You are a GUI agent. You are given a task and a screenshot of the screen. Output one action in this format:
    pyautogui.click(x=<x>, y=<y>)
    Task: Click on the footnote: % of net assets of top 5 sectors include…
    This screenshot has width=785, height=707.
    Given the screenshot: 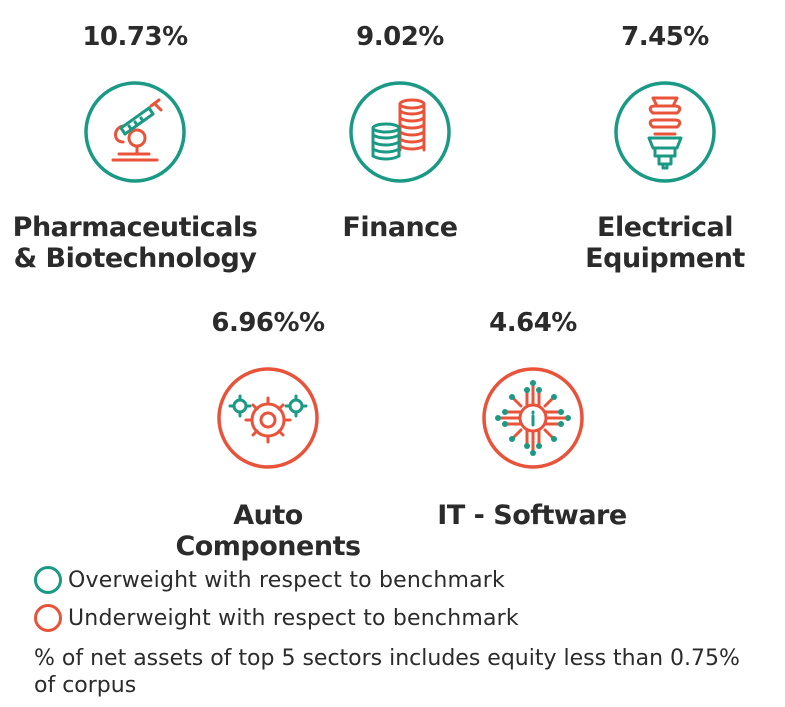 What is the action you would take?
    pyautogui.click(x=387, y=672)
    